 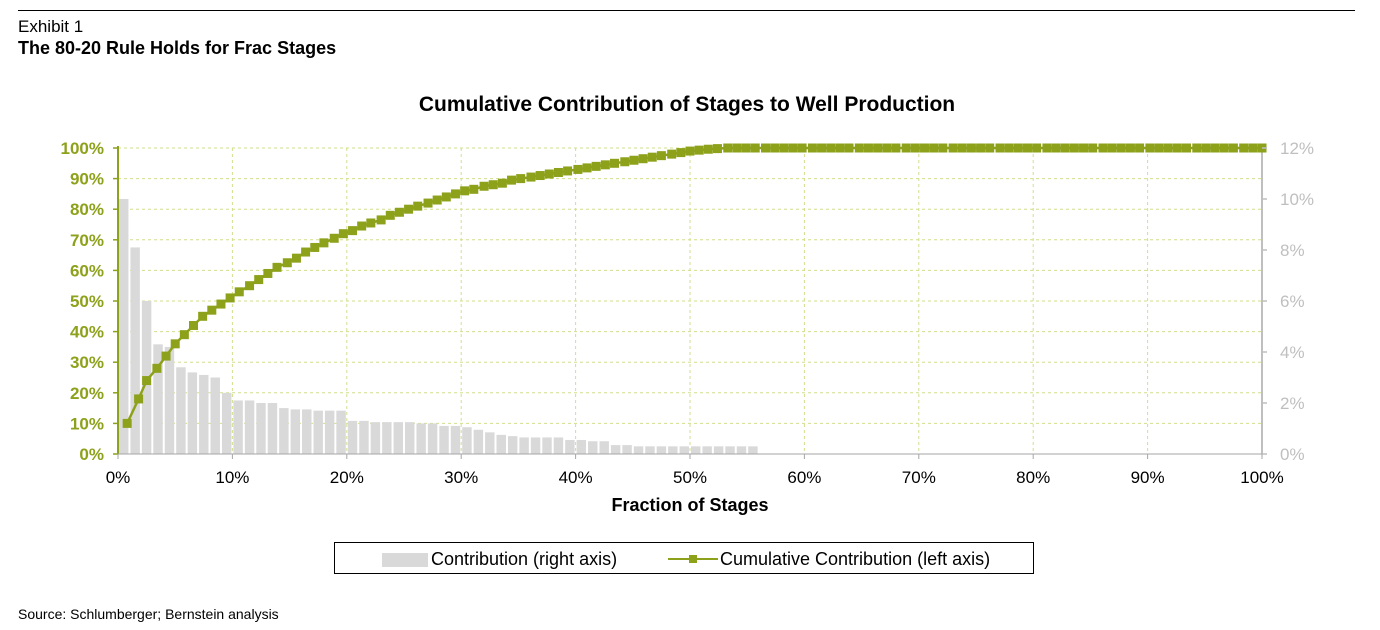 What do you see at coordinates (524, 559) in the screenshot?
I see `legend-bar-label: Contribution (right axis)` at bounding box center [524, 559].